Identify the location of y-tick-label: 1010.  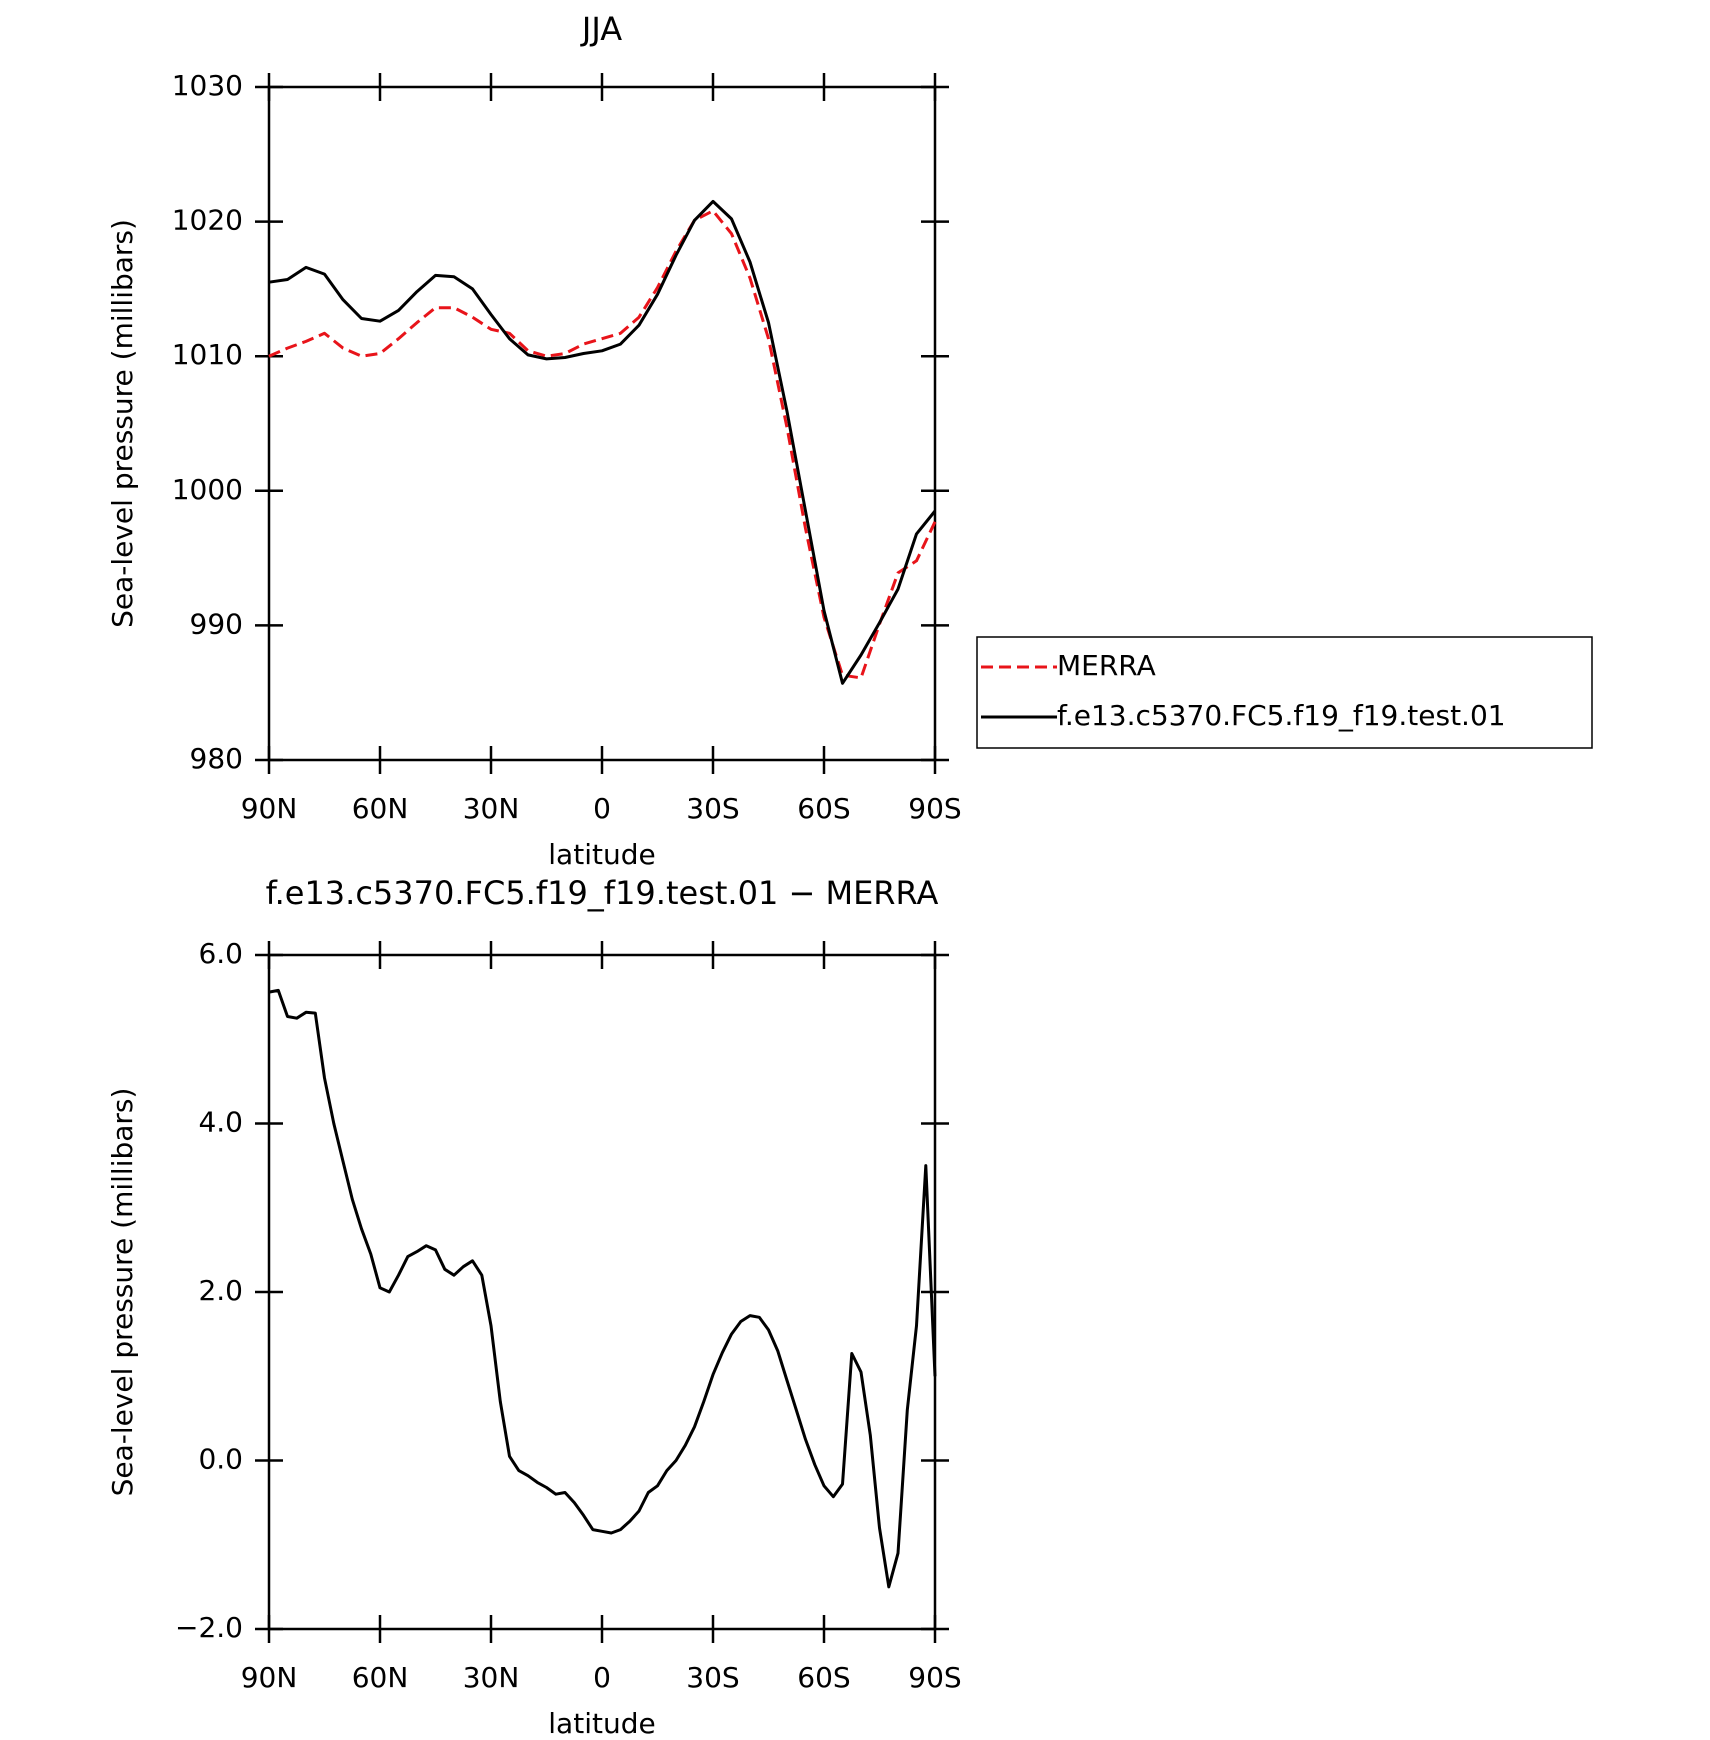
(207, 354).